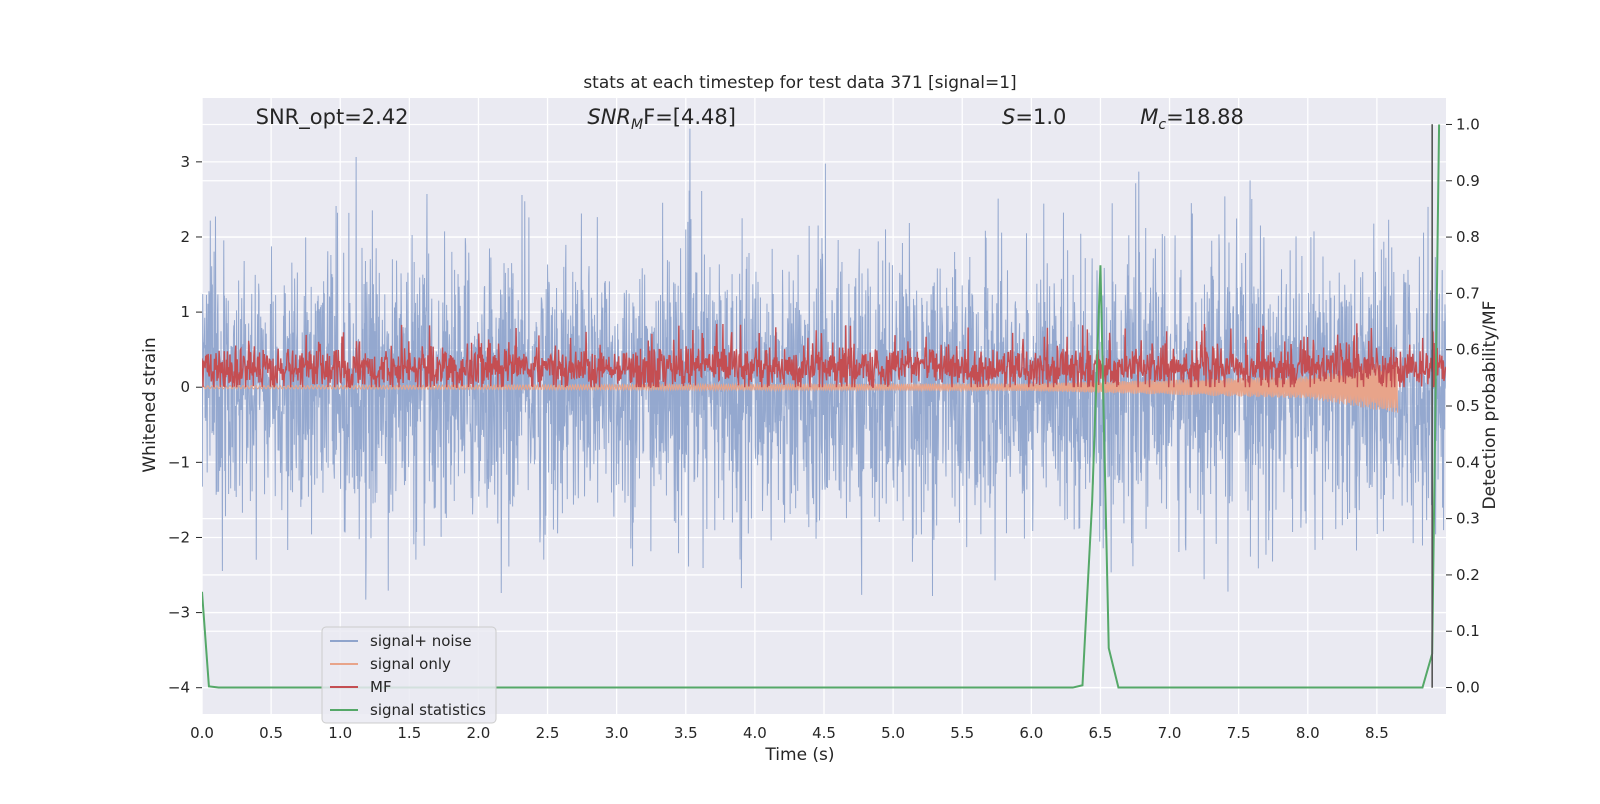  I want to click on x-tick-label: 1.0, so click(340, 733).